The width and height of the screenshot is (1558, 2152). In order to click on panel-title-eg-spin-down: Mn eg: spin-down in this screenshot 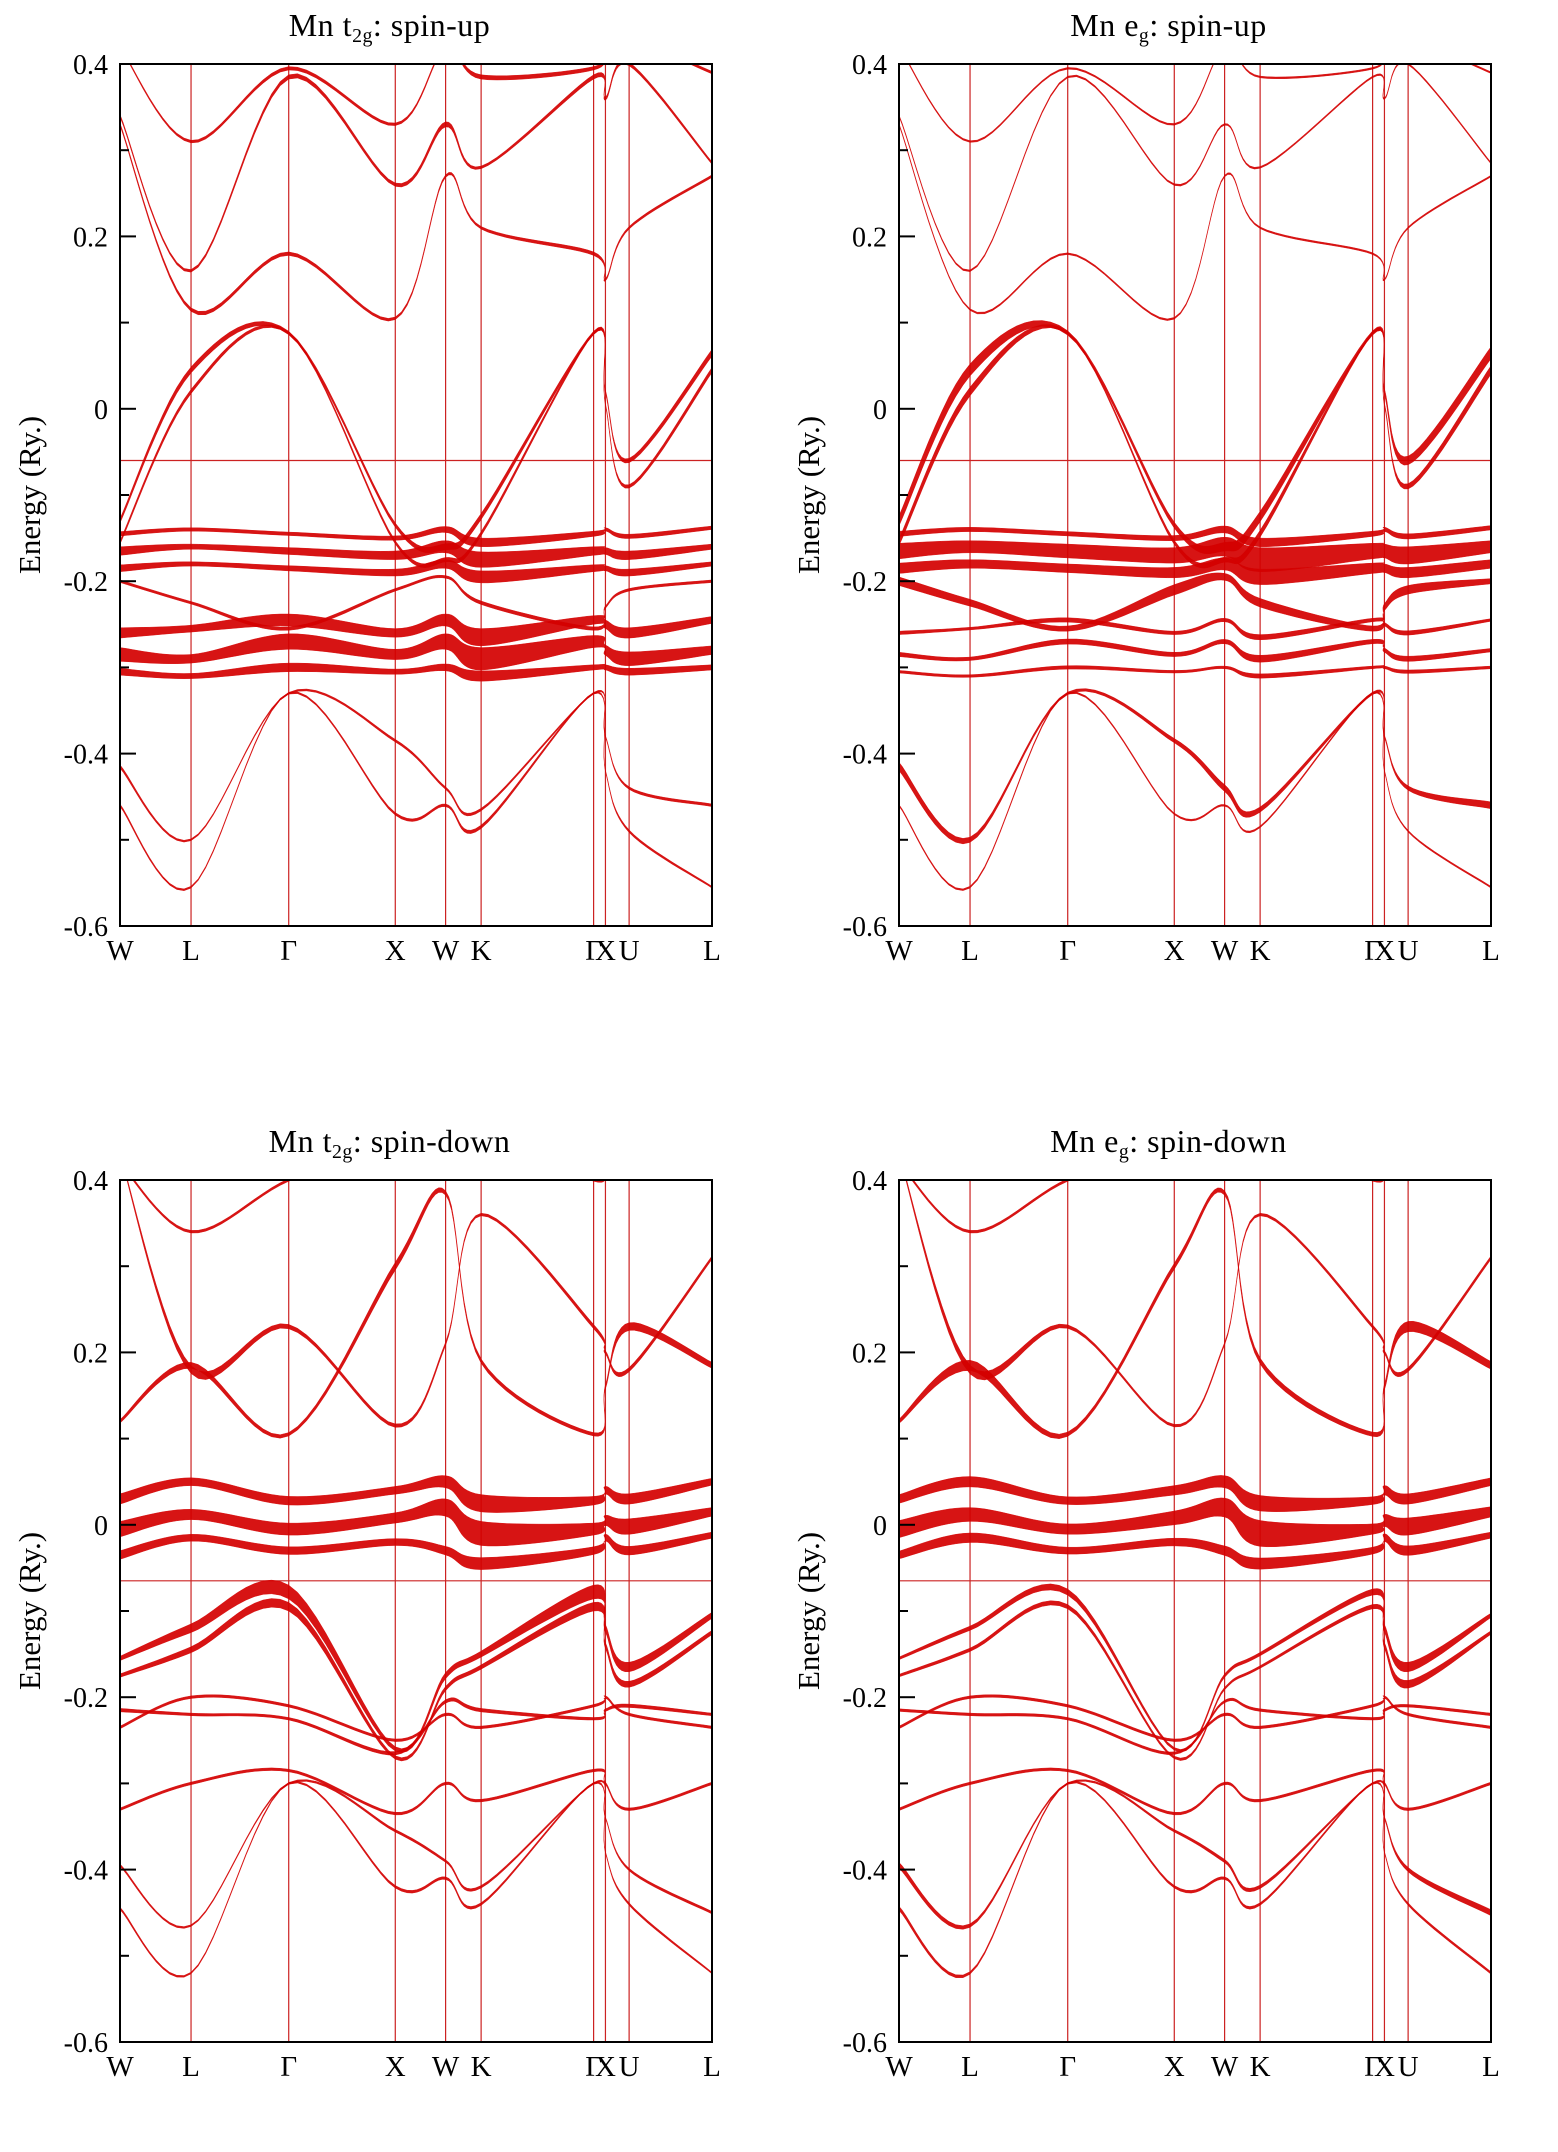, I will do `click(1168, 1141)`.